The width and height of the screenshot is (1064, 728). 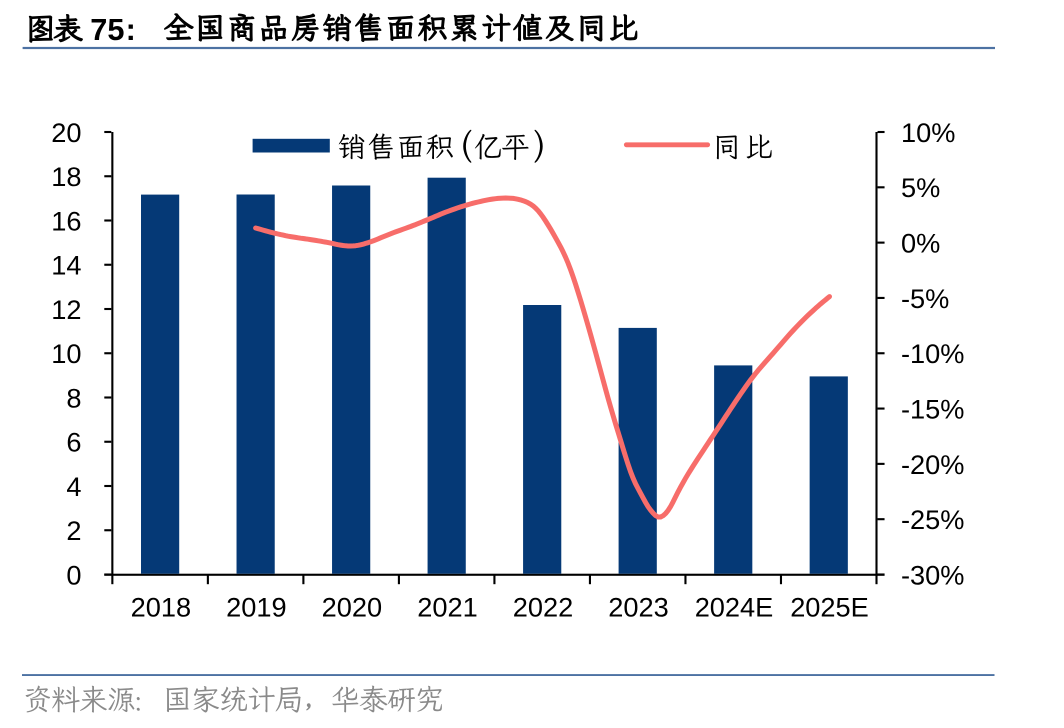 What do you see at coordinates (66, 220) in the screenshot?
I see `svg-text: 16` at bounding box center [66, 220].